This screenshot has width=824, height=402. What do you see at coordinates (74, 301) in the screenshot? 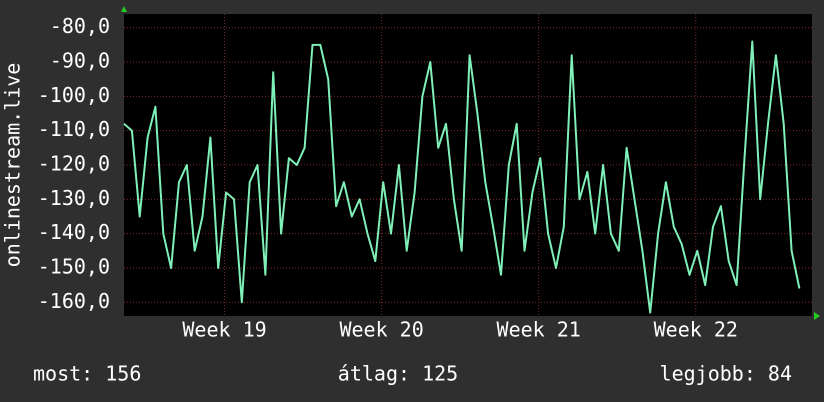
I see `y-tick-label: -160,0` at bounding box center [74, 301].